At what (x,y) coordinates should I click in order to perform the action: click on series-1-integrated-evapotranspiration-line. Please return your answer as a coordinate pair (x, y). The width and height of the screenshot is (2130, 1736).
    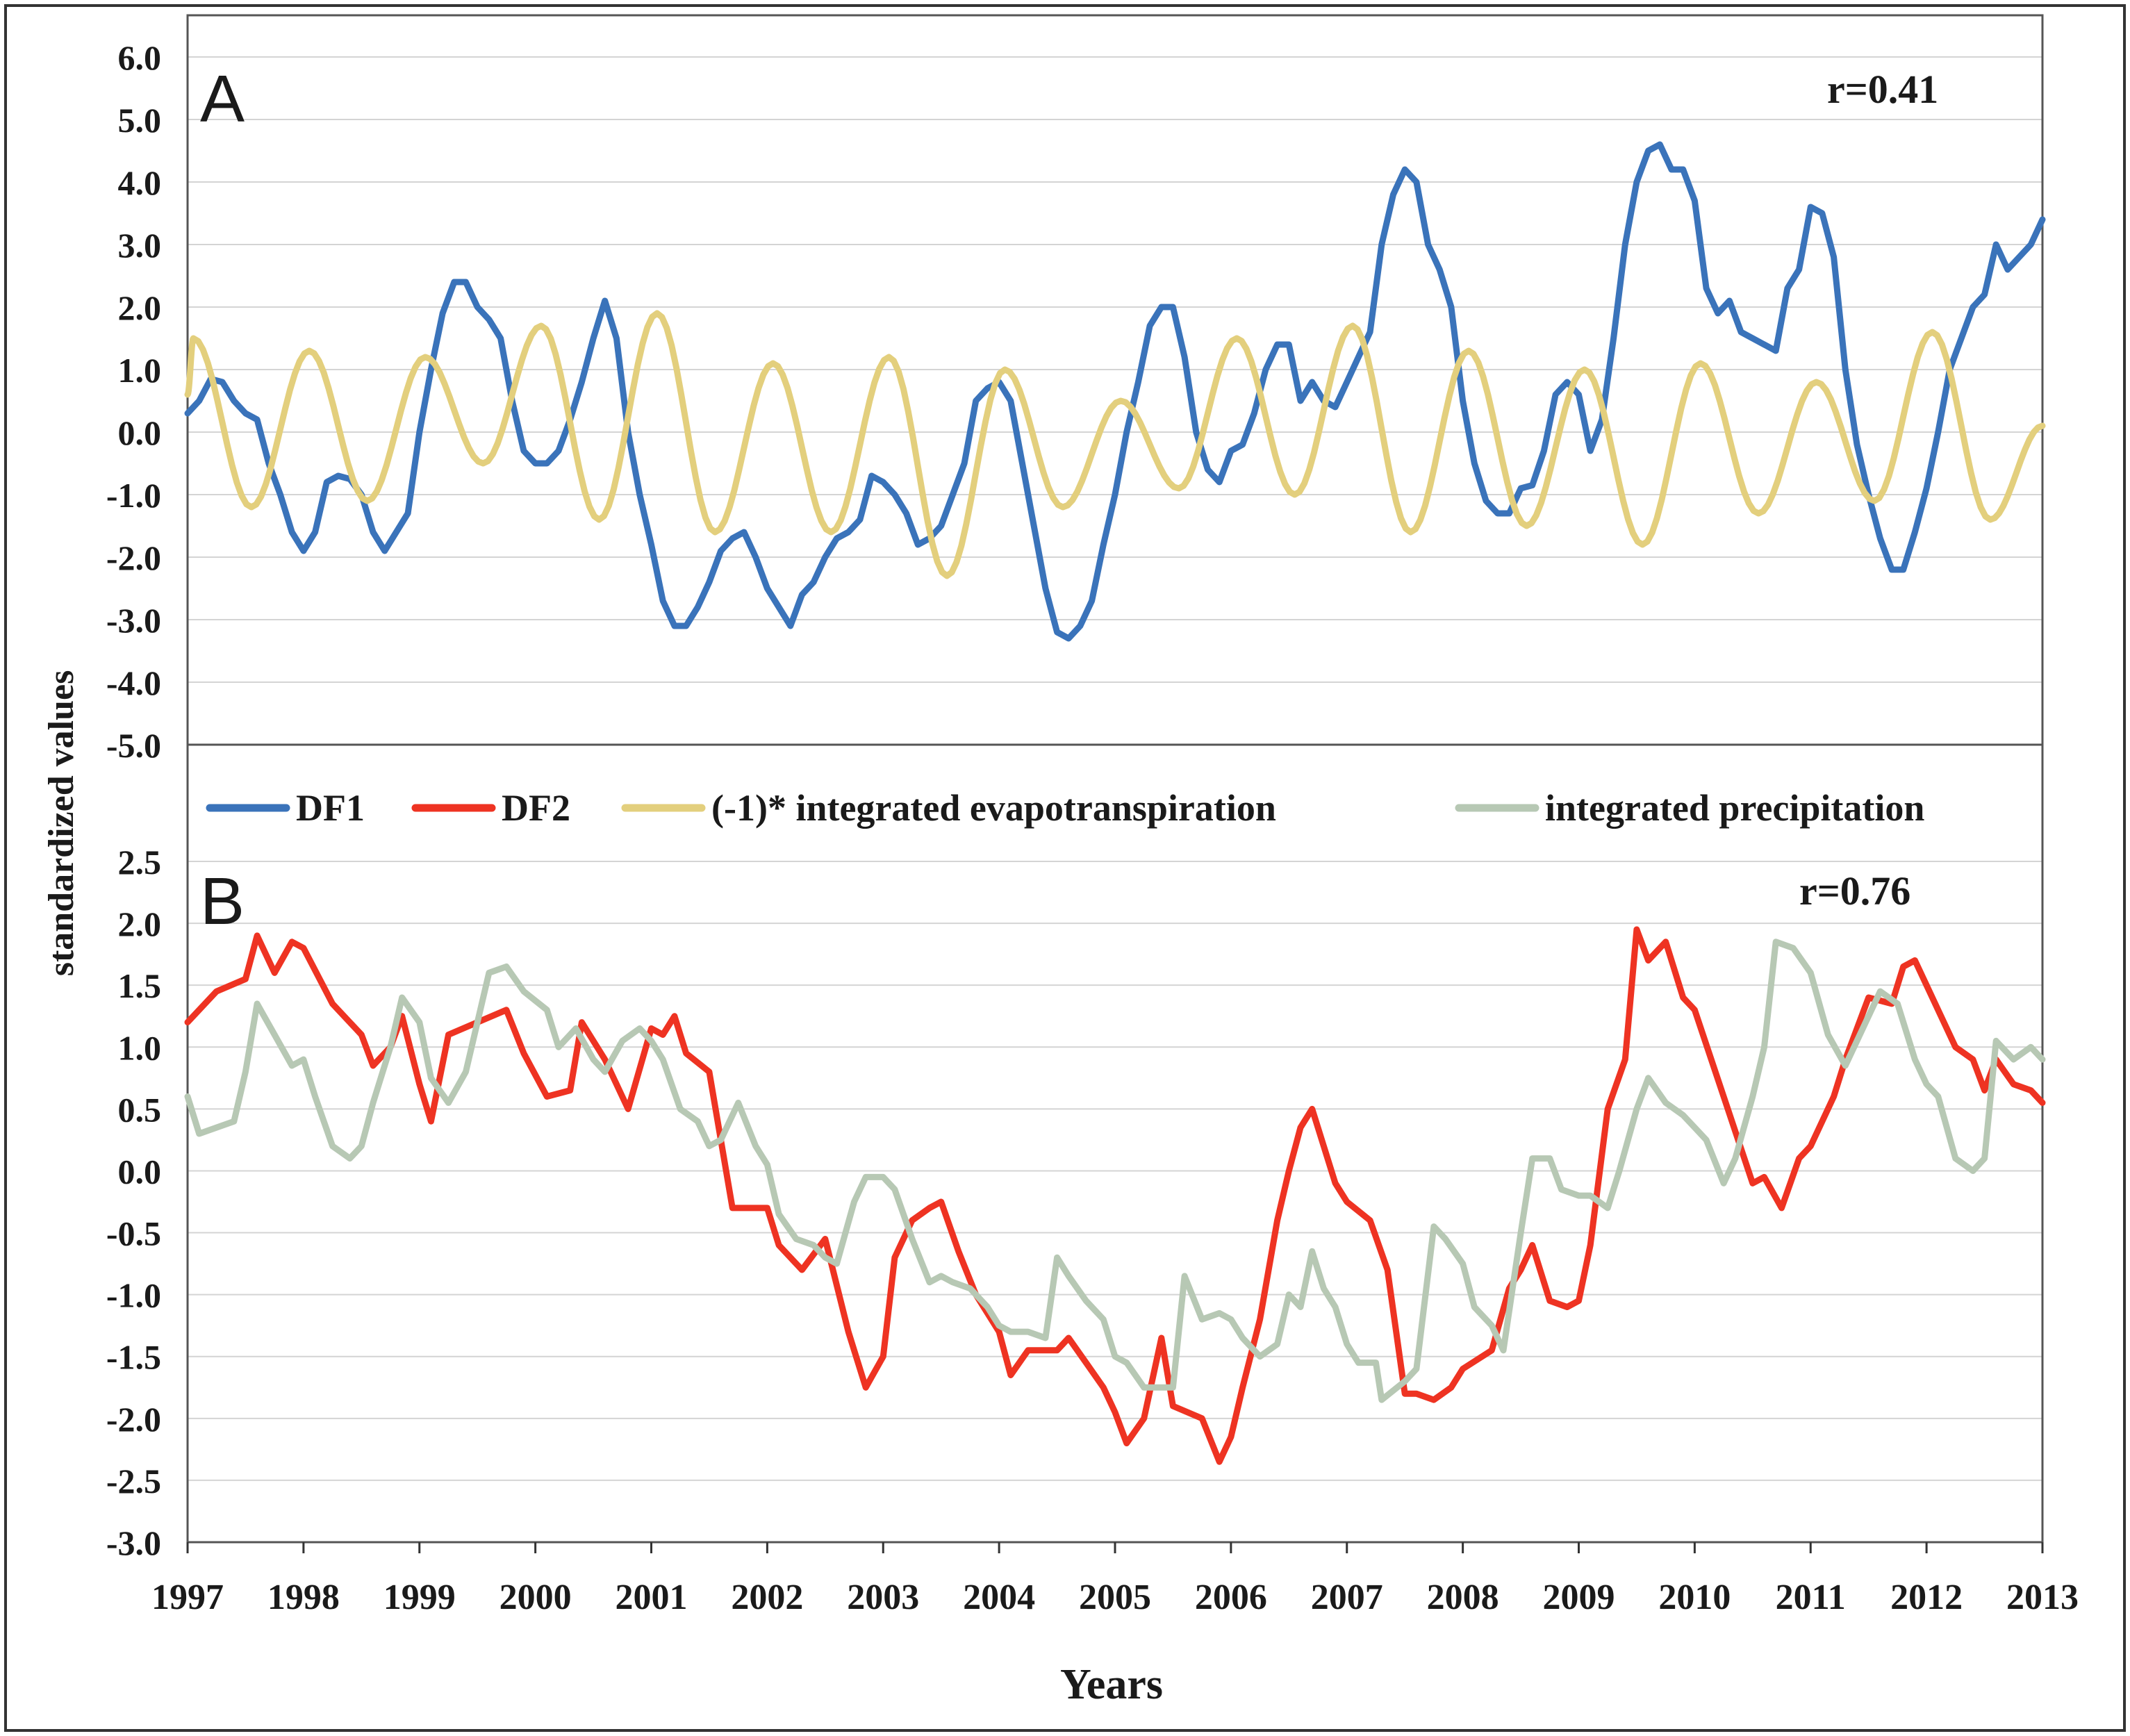
    Looking at the image, I should click on (1115, 444).